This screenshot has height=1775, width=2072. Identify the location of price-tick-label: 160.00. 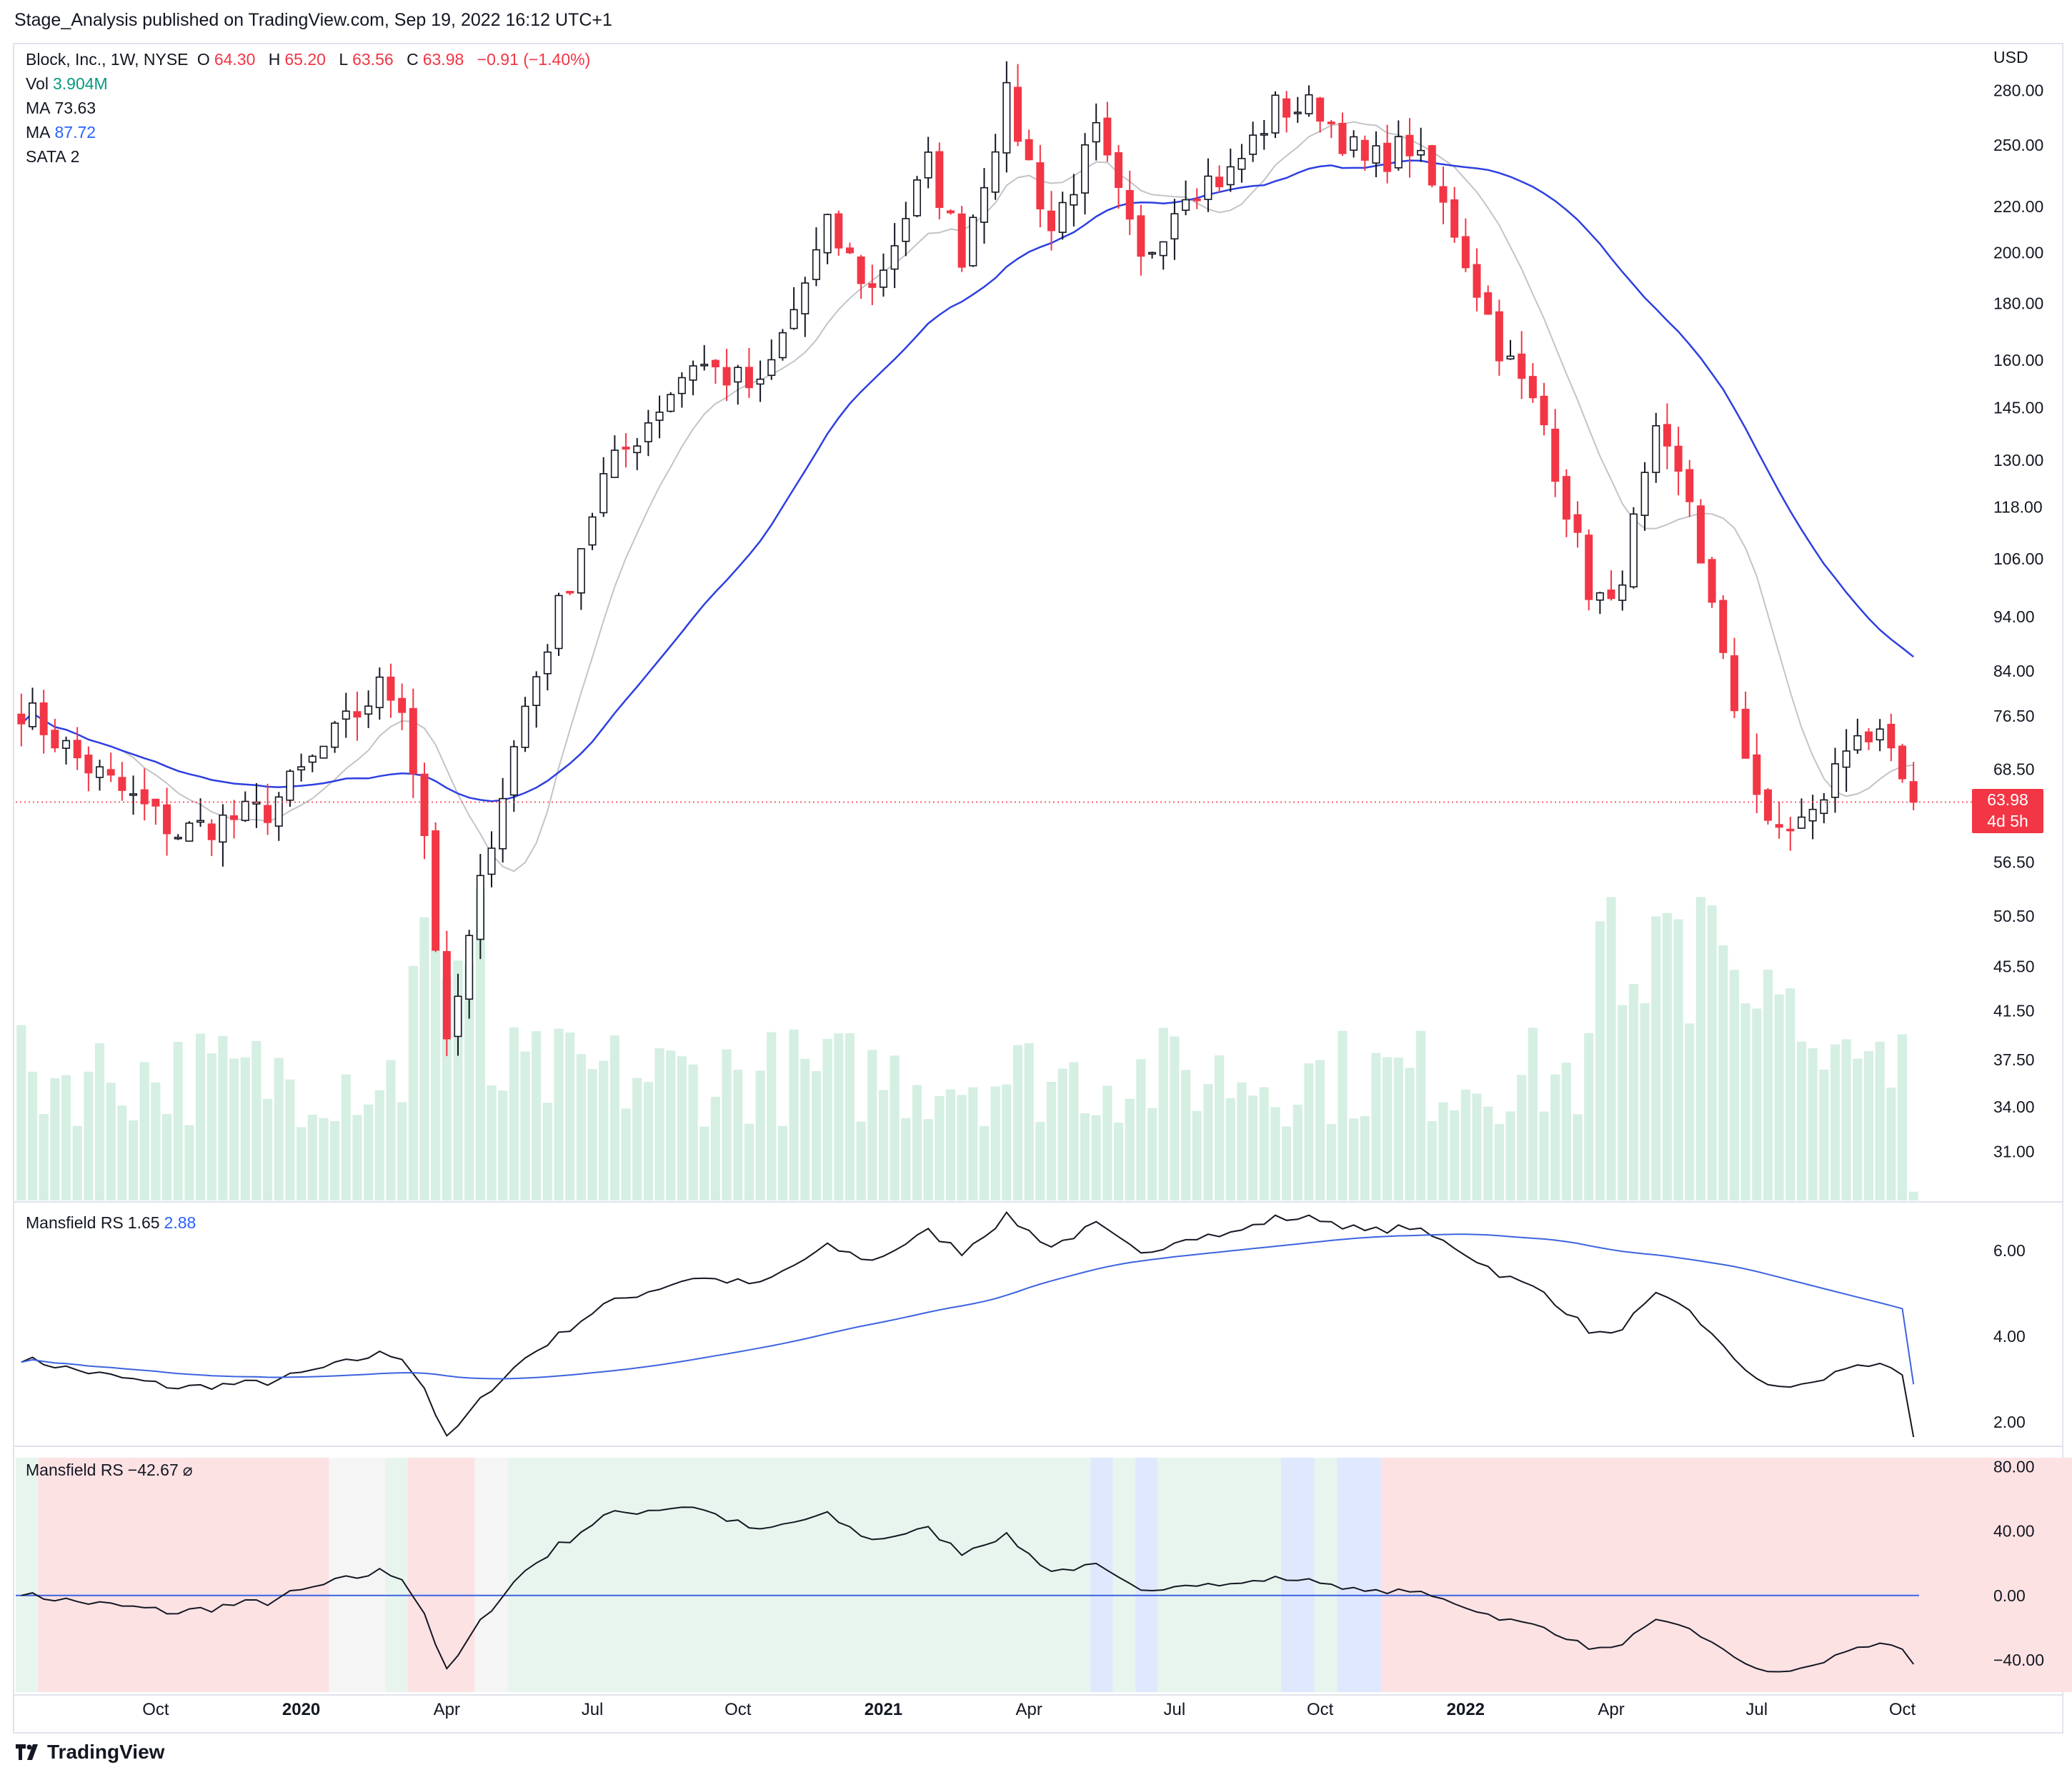
(2018, 360).